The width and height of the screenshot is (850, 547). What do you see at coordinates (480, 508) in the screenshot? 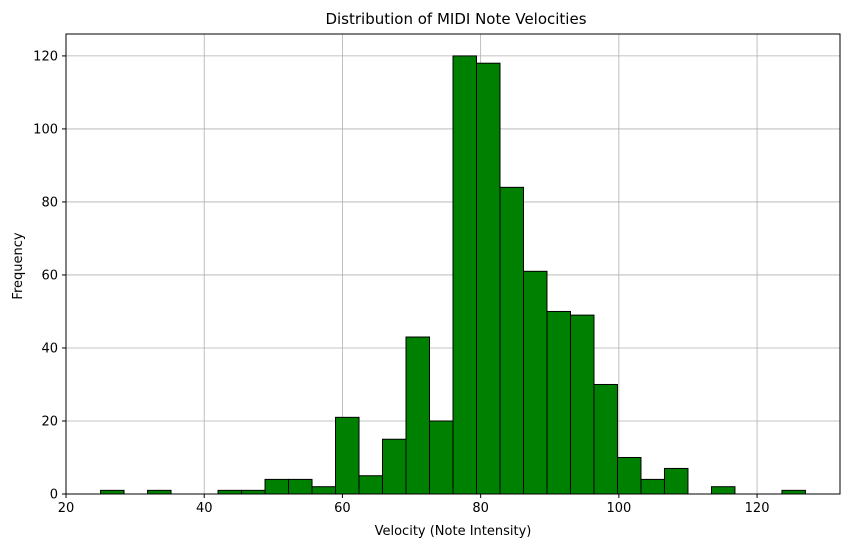
I see `x-tick-label: 80` at bounding box center [480, 508].